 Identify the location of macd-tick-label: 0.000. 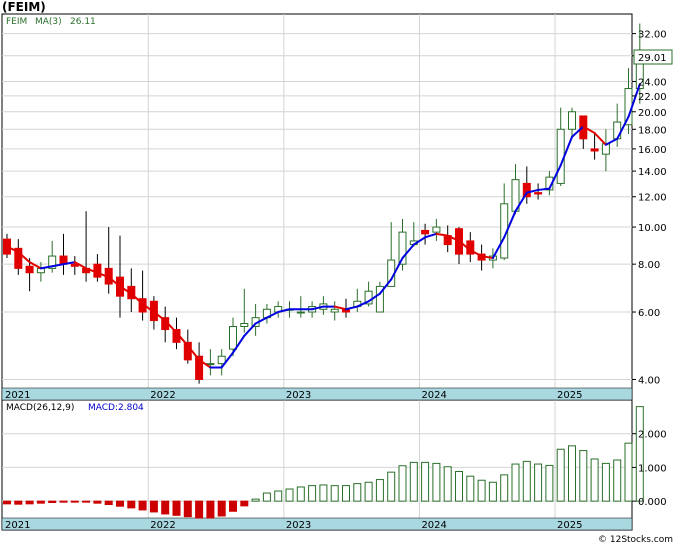
(652, 502).